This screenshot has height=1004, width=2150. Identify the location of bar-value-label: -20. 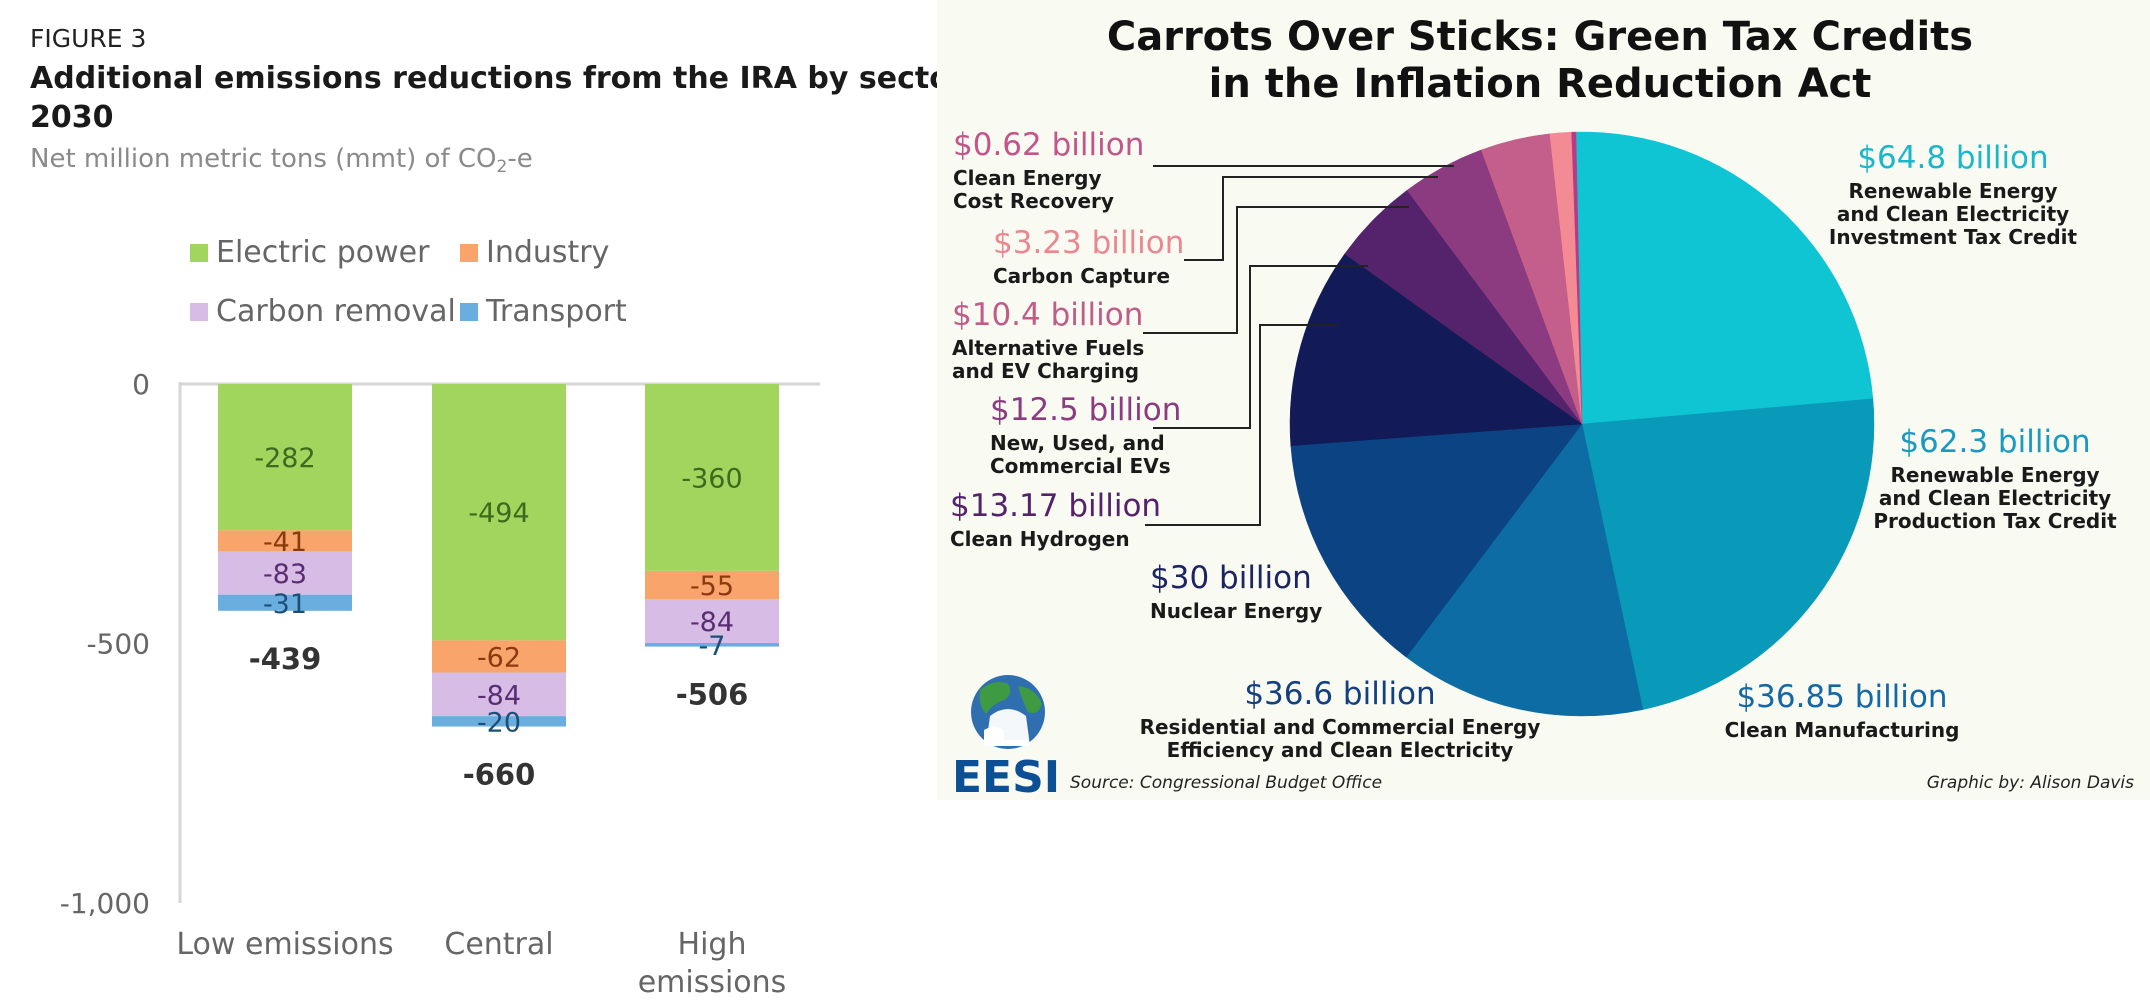
(499, 722).